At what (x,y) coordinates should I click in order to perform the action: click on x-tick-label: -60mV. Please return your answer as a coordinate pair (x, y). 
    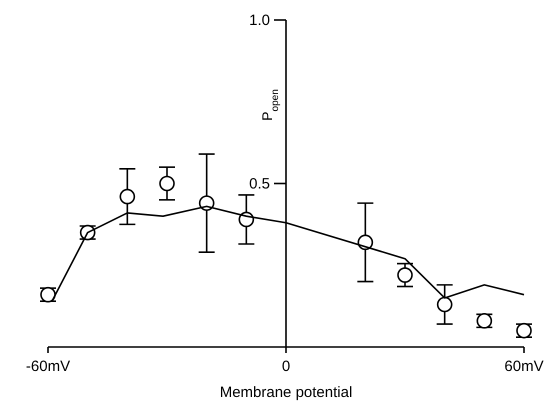
    Looking at the image, I should click on (48, 366).